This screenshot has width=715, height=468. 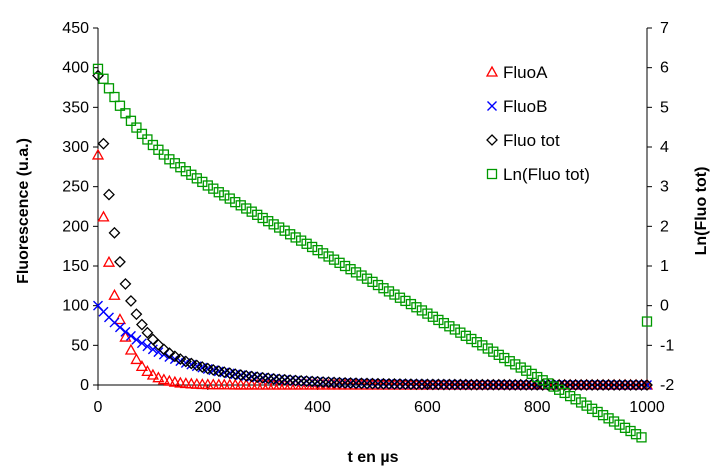 I want to click on y-tick-label: 350, so click(x=75, y=107).